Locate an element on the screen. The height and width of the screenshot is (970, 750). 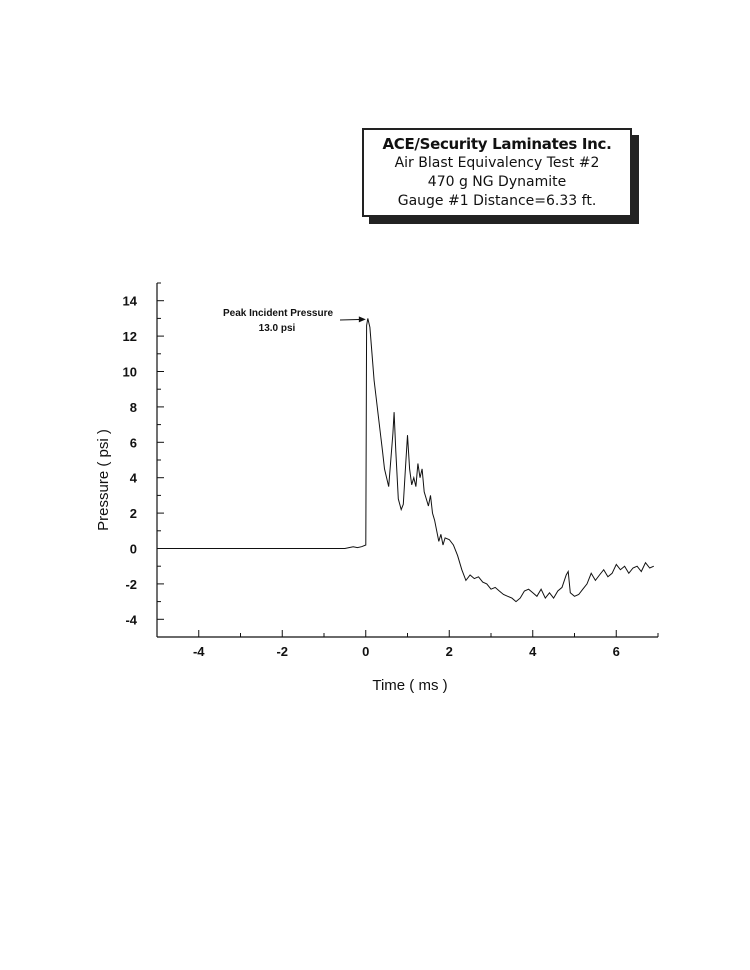
x-tick-label: -2 is located at coordinates (282, 651).